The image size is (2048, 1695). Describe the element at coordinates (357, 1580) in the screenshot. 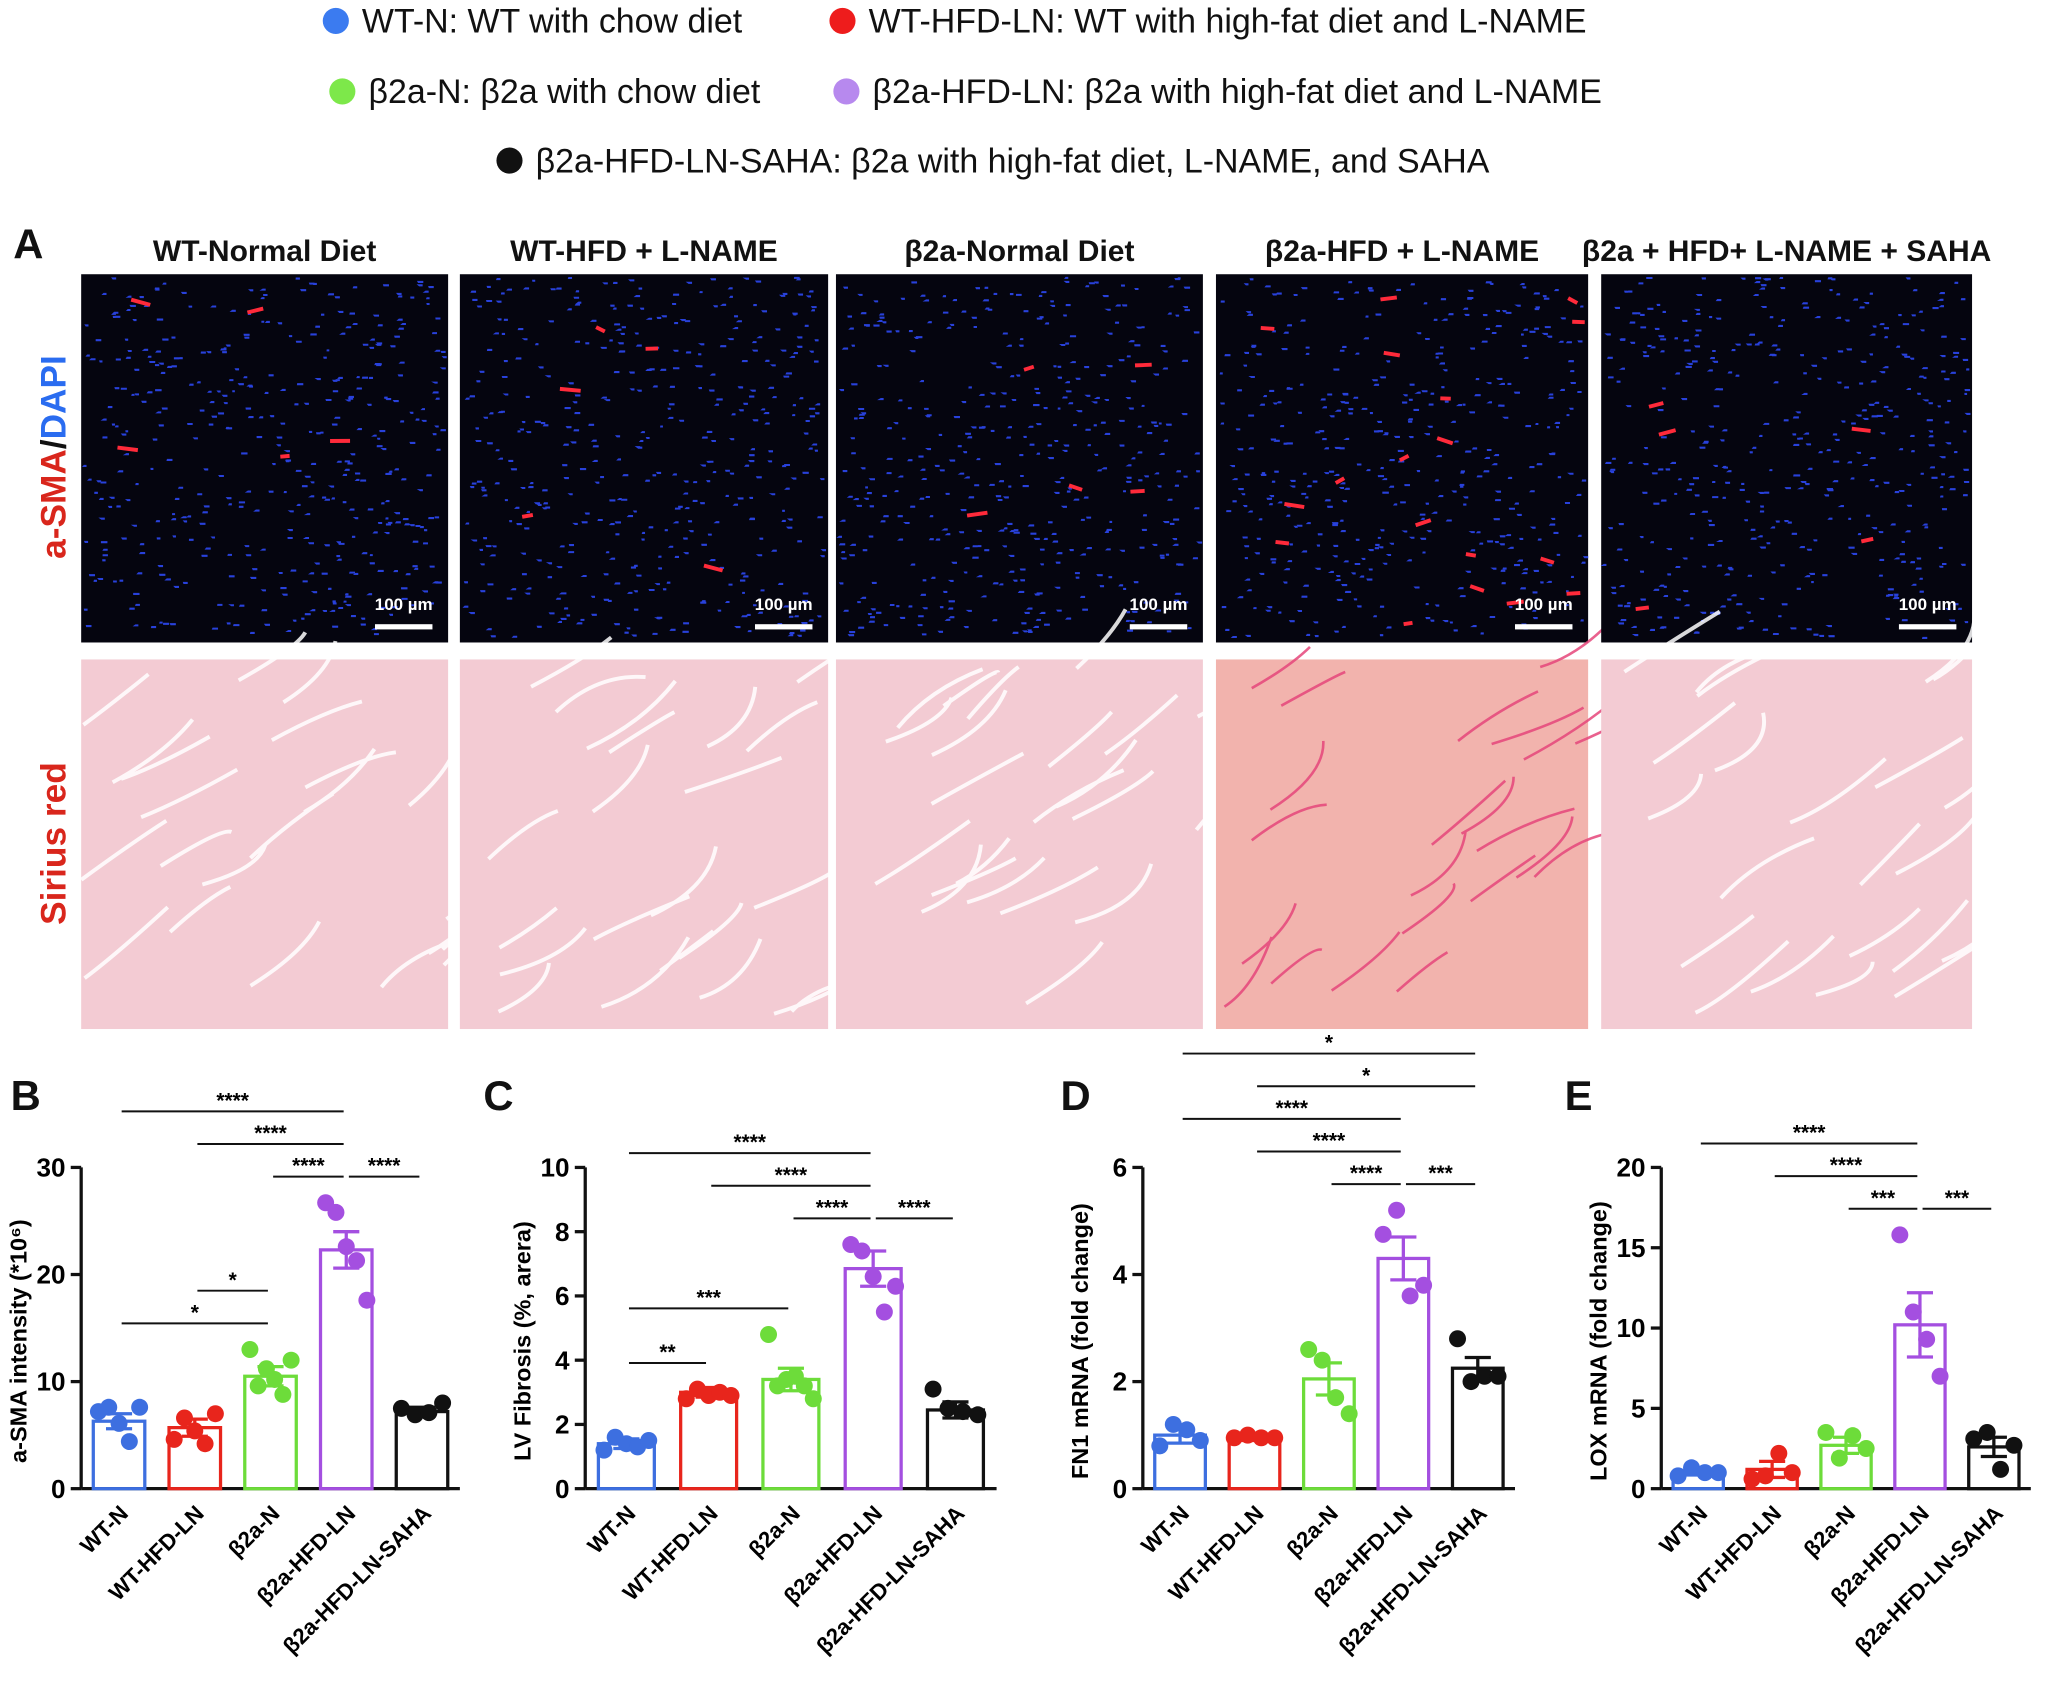

I see `x-tick-label: β2a-HFD-LN-SAHA` at that location.